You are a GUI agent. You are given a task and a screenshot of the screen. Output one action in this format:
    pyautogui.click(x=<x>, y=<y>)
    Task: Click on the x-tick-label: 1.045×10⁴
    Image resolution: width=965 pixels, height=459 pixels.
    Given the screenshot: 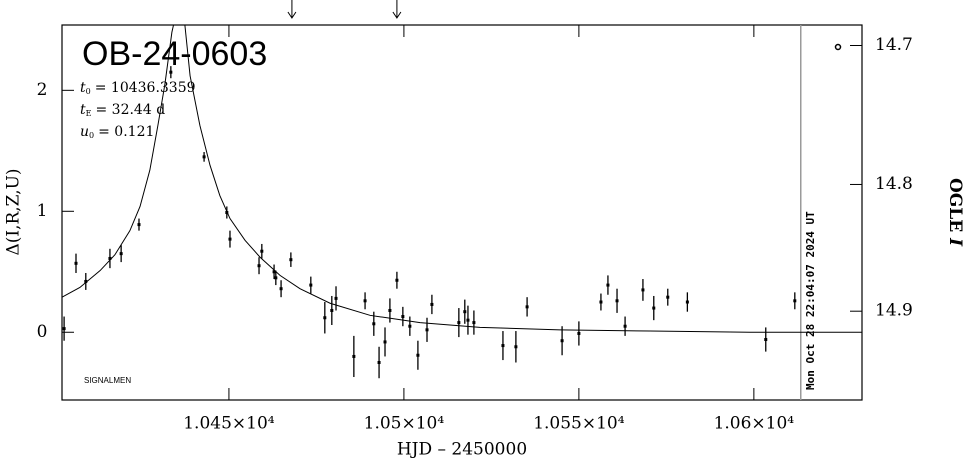 What is the action you would take?
    pyautogui.click(x=229, y=424)
    